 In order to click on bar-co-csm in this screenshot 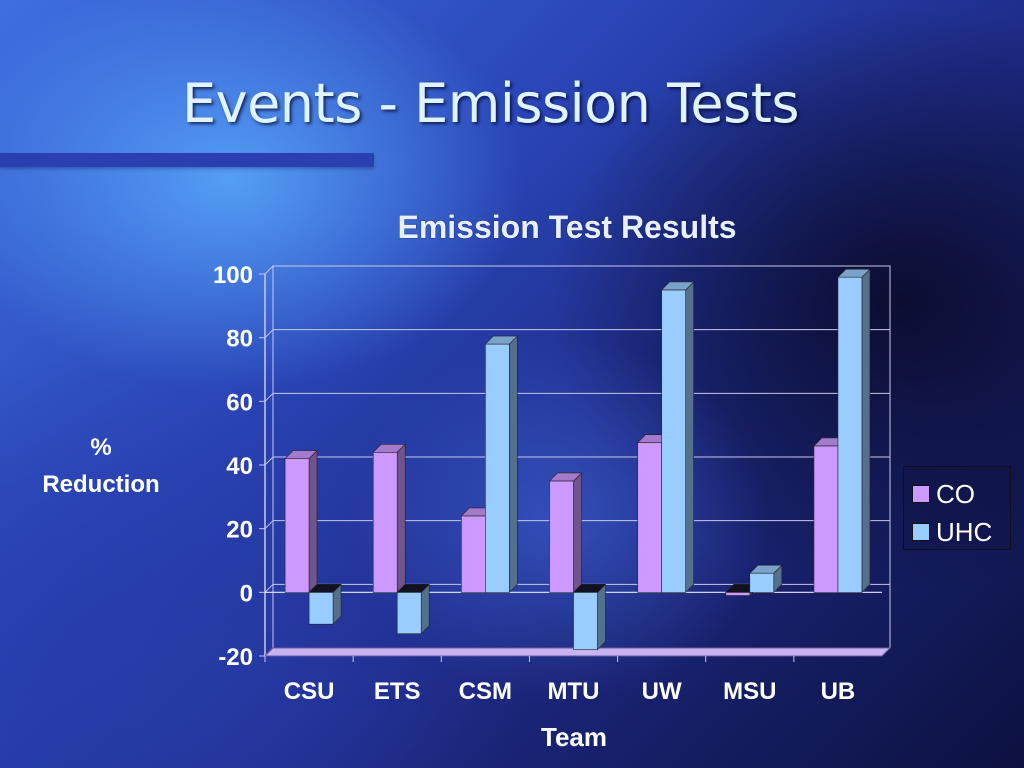, I will do `click(473, 554)`.